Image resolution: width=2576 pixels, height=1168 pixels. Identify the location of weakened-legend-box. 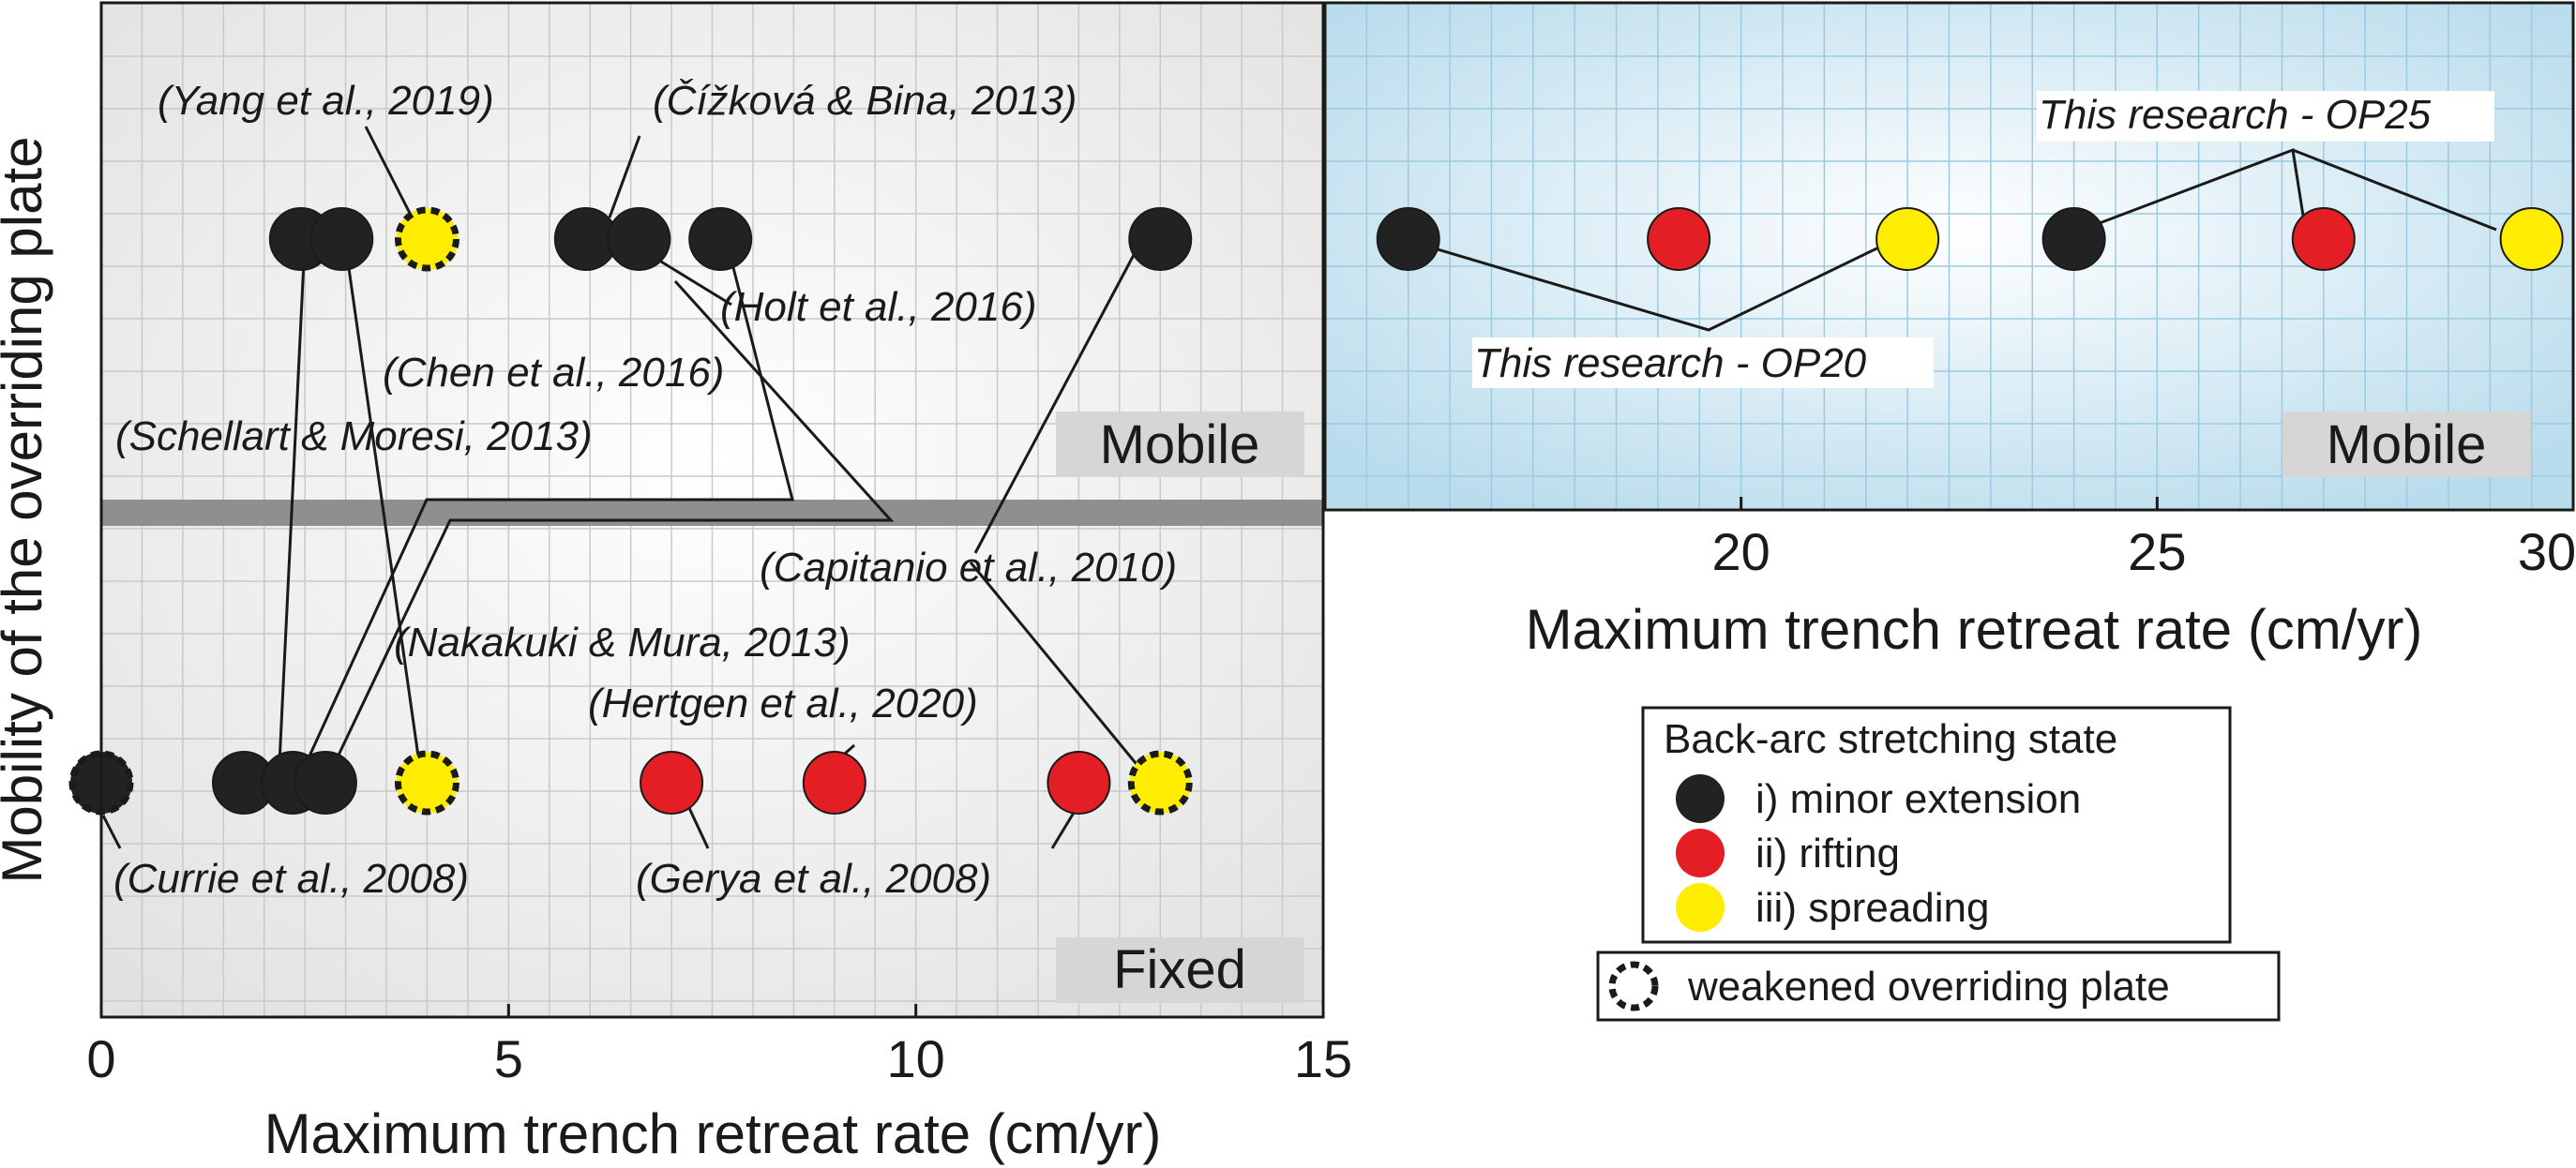
(1938, 987).